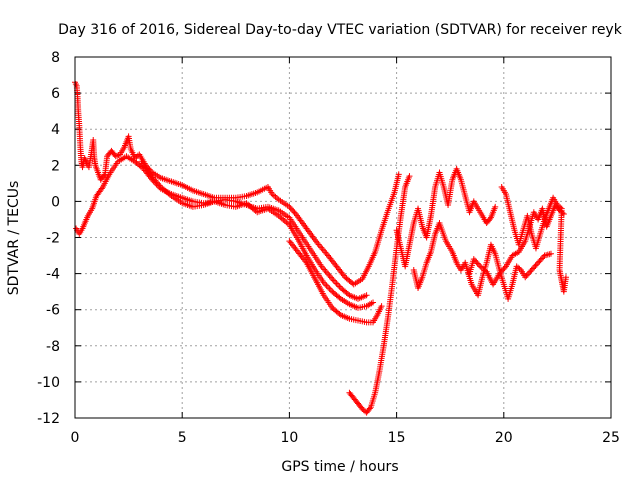 This screenshot has width=640, height=480. What do you see at coordinates (53, 347) in the screenshot?
I see `y-tick-label: -8` at bounding box center [53, 347].